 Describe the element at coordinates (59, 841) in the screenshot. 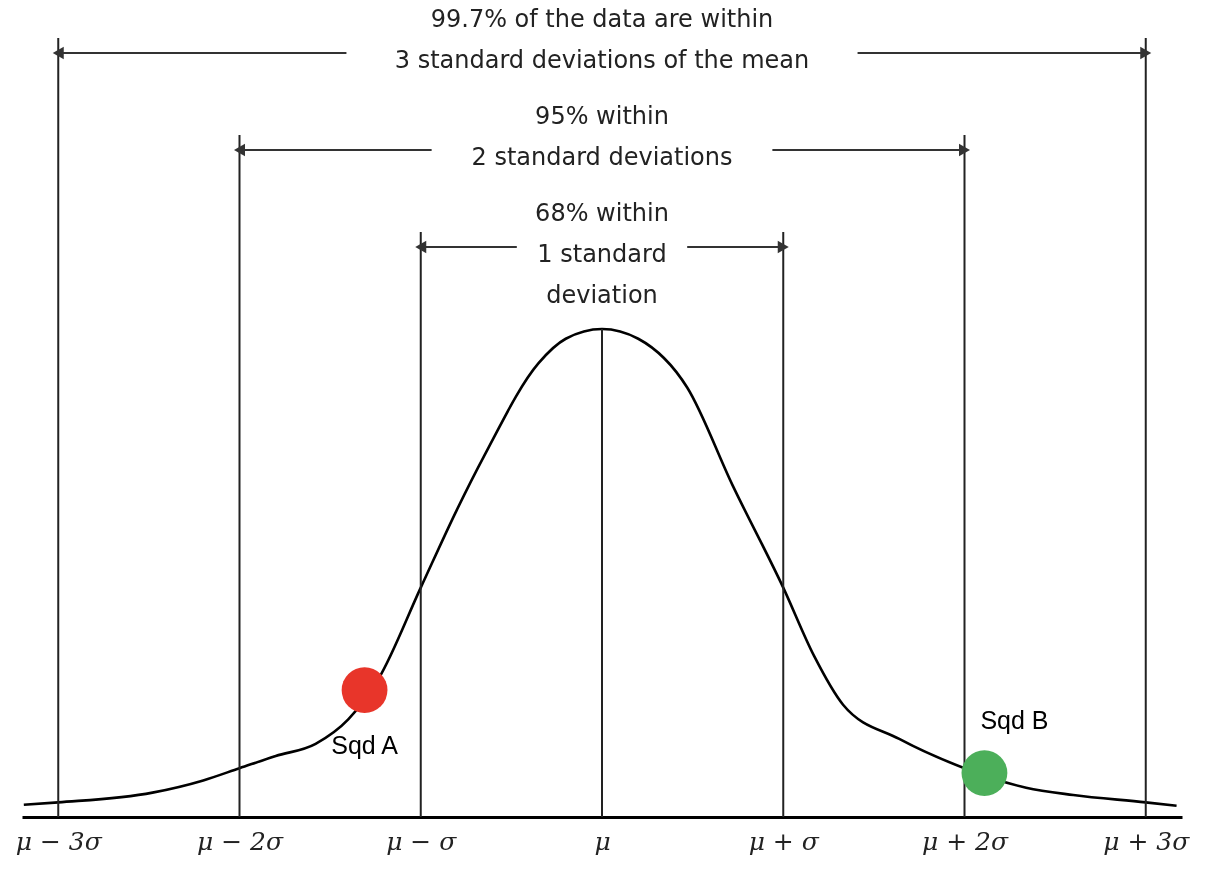

I see `x-tick-label: μ − 3σ` at that location.